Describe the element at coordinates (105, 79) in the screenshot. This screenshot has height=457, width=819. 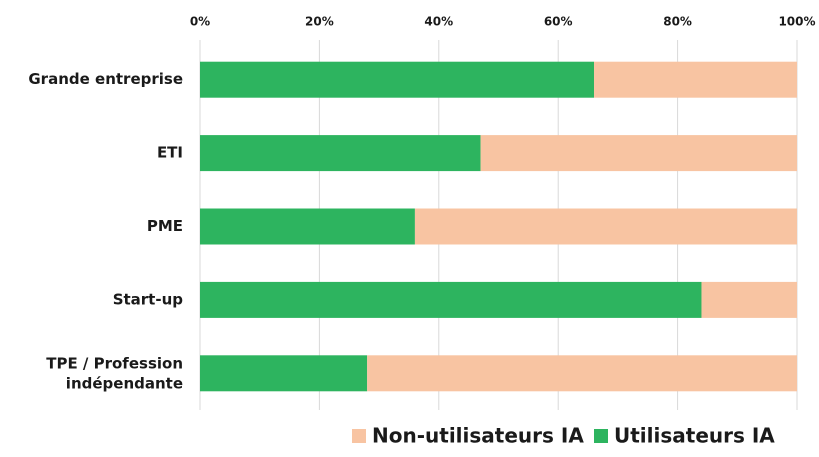
I see `category-label: Grande entreprise` at that location.